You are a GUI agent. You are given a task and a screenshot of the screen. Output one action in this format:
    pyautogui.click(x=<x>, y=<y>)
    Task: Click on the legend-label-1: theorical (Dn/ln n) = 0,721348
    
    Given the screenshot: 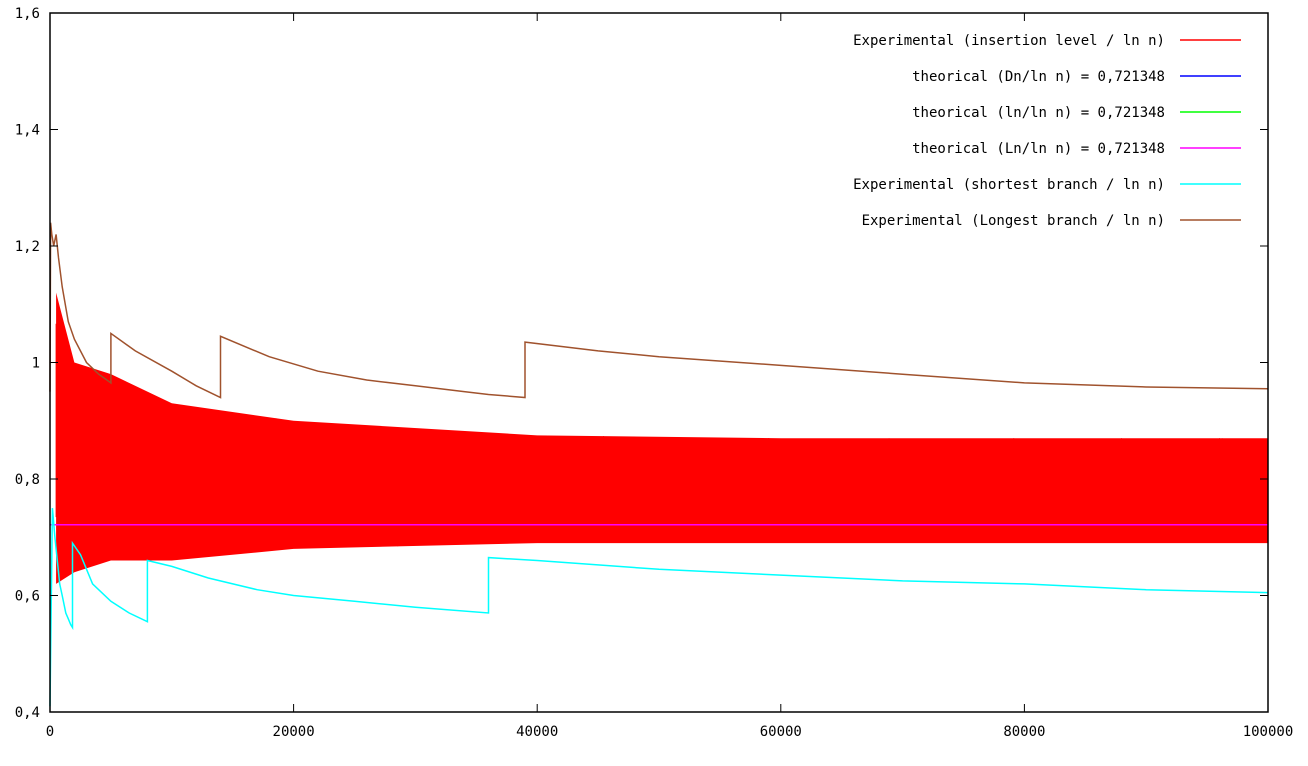 What is the action you would take?
    pyautogui.click(x=1038, y=77)
    